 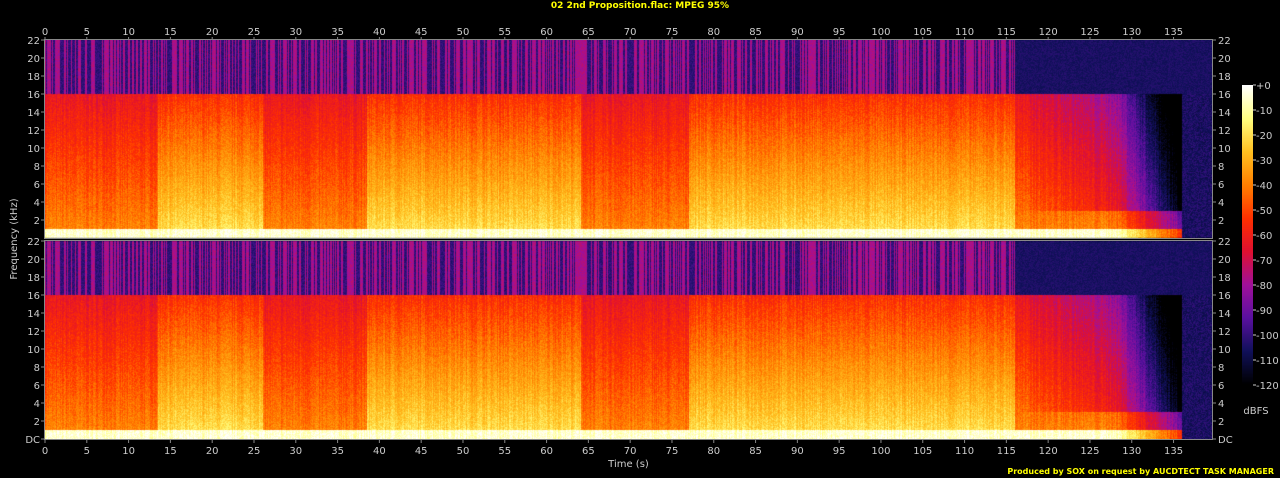 What do you see at coordinates (588, 32) in the screenshot?
I see `x-tick-label: 65` at bounding box center [588, 32].